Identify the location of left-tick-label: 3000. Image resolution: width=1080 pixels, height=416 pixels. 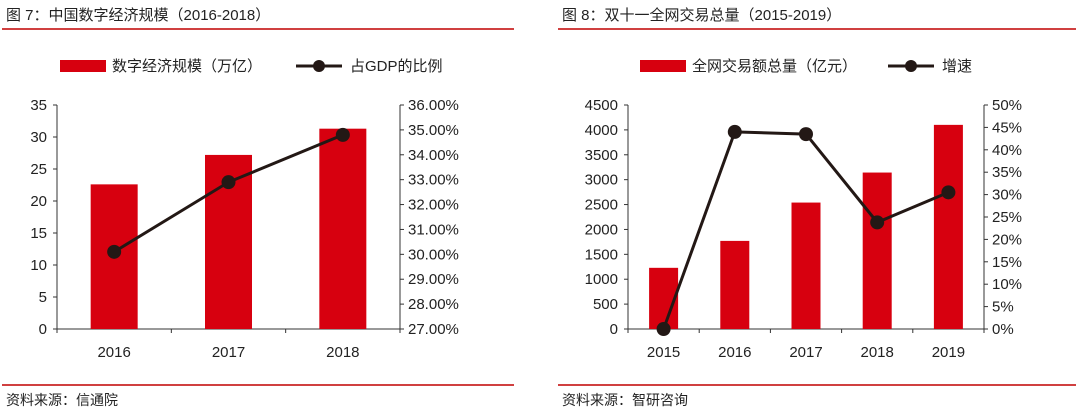
(601, 180).